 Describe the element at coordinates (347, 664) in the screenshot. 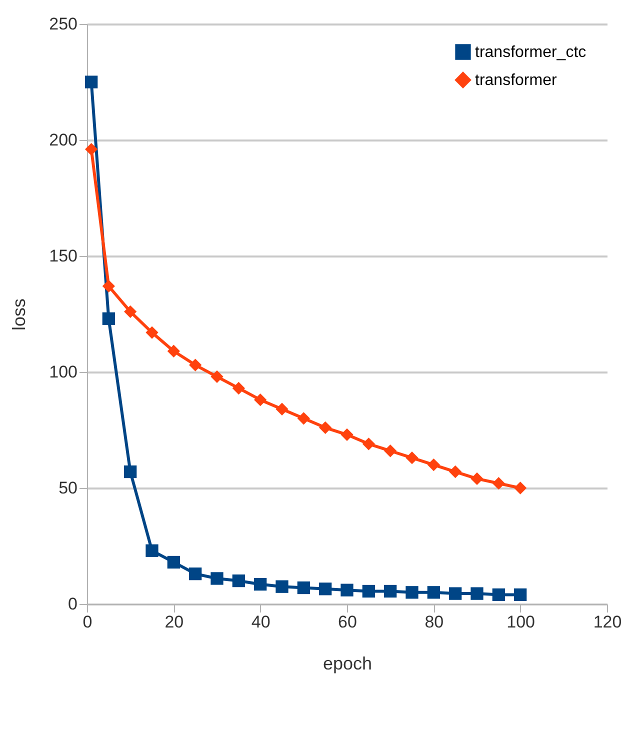

I see `x-axis-title: epoch` at that location.